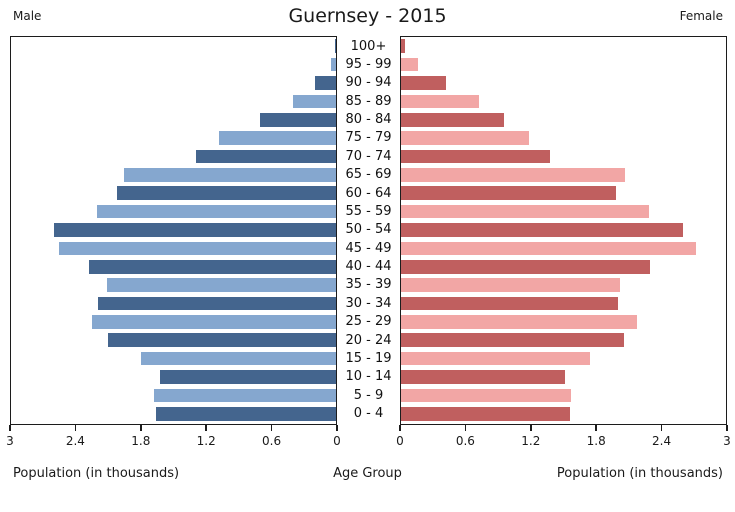 The image size is (735, 512). What do you see at coordinates (173, 440) in the screenshot?
I see `male-x-axis: 3 2.4 1.8 1.2 0.6 0` at bounding box center [173, 440].